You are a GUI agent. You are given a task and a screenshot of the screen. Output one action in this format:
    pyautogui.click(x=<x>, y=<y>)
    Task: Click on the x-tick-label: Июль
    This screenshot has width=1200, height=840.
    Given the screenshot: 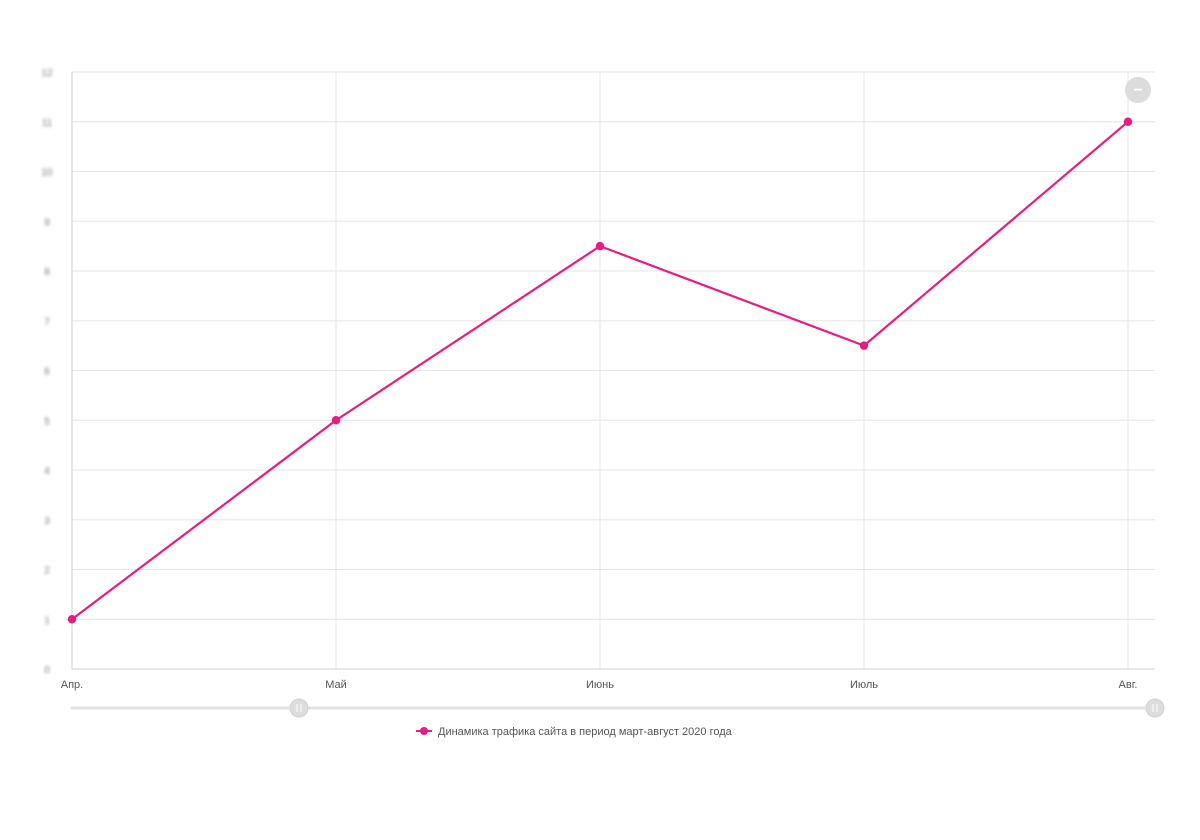 What is the action you would take?
    pyautogui.click(x=864, y=685)
    